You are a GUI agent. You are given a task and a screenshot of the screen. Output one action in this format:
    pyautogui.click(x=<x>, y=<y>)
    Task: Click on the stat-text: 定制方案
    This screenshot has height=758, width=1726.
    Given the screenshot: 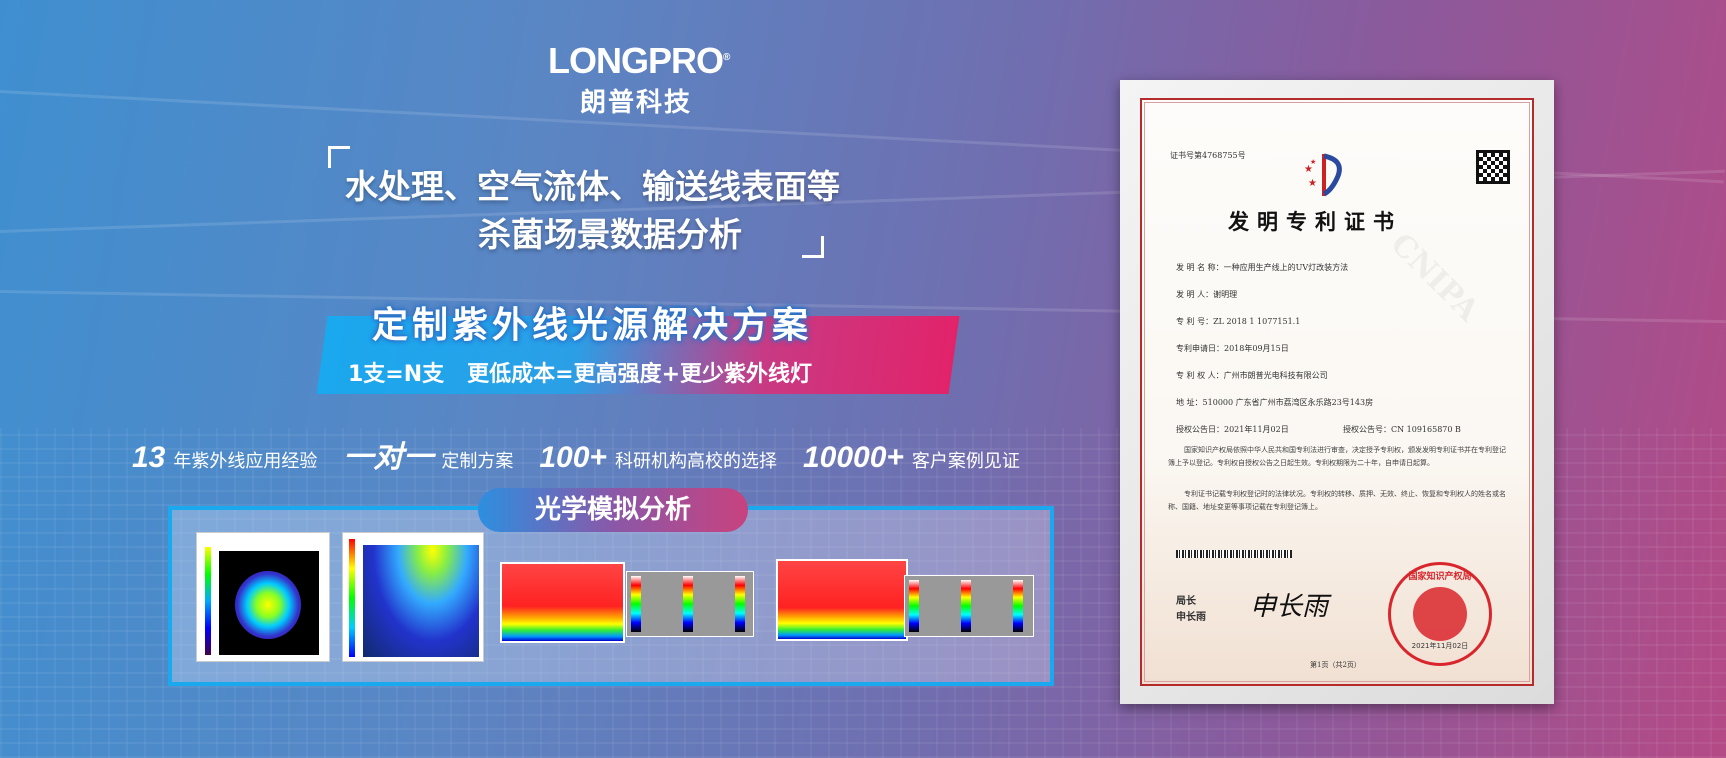 What is the action you would take?
    pyautogui.click(x=477, y=461)
    